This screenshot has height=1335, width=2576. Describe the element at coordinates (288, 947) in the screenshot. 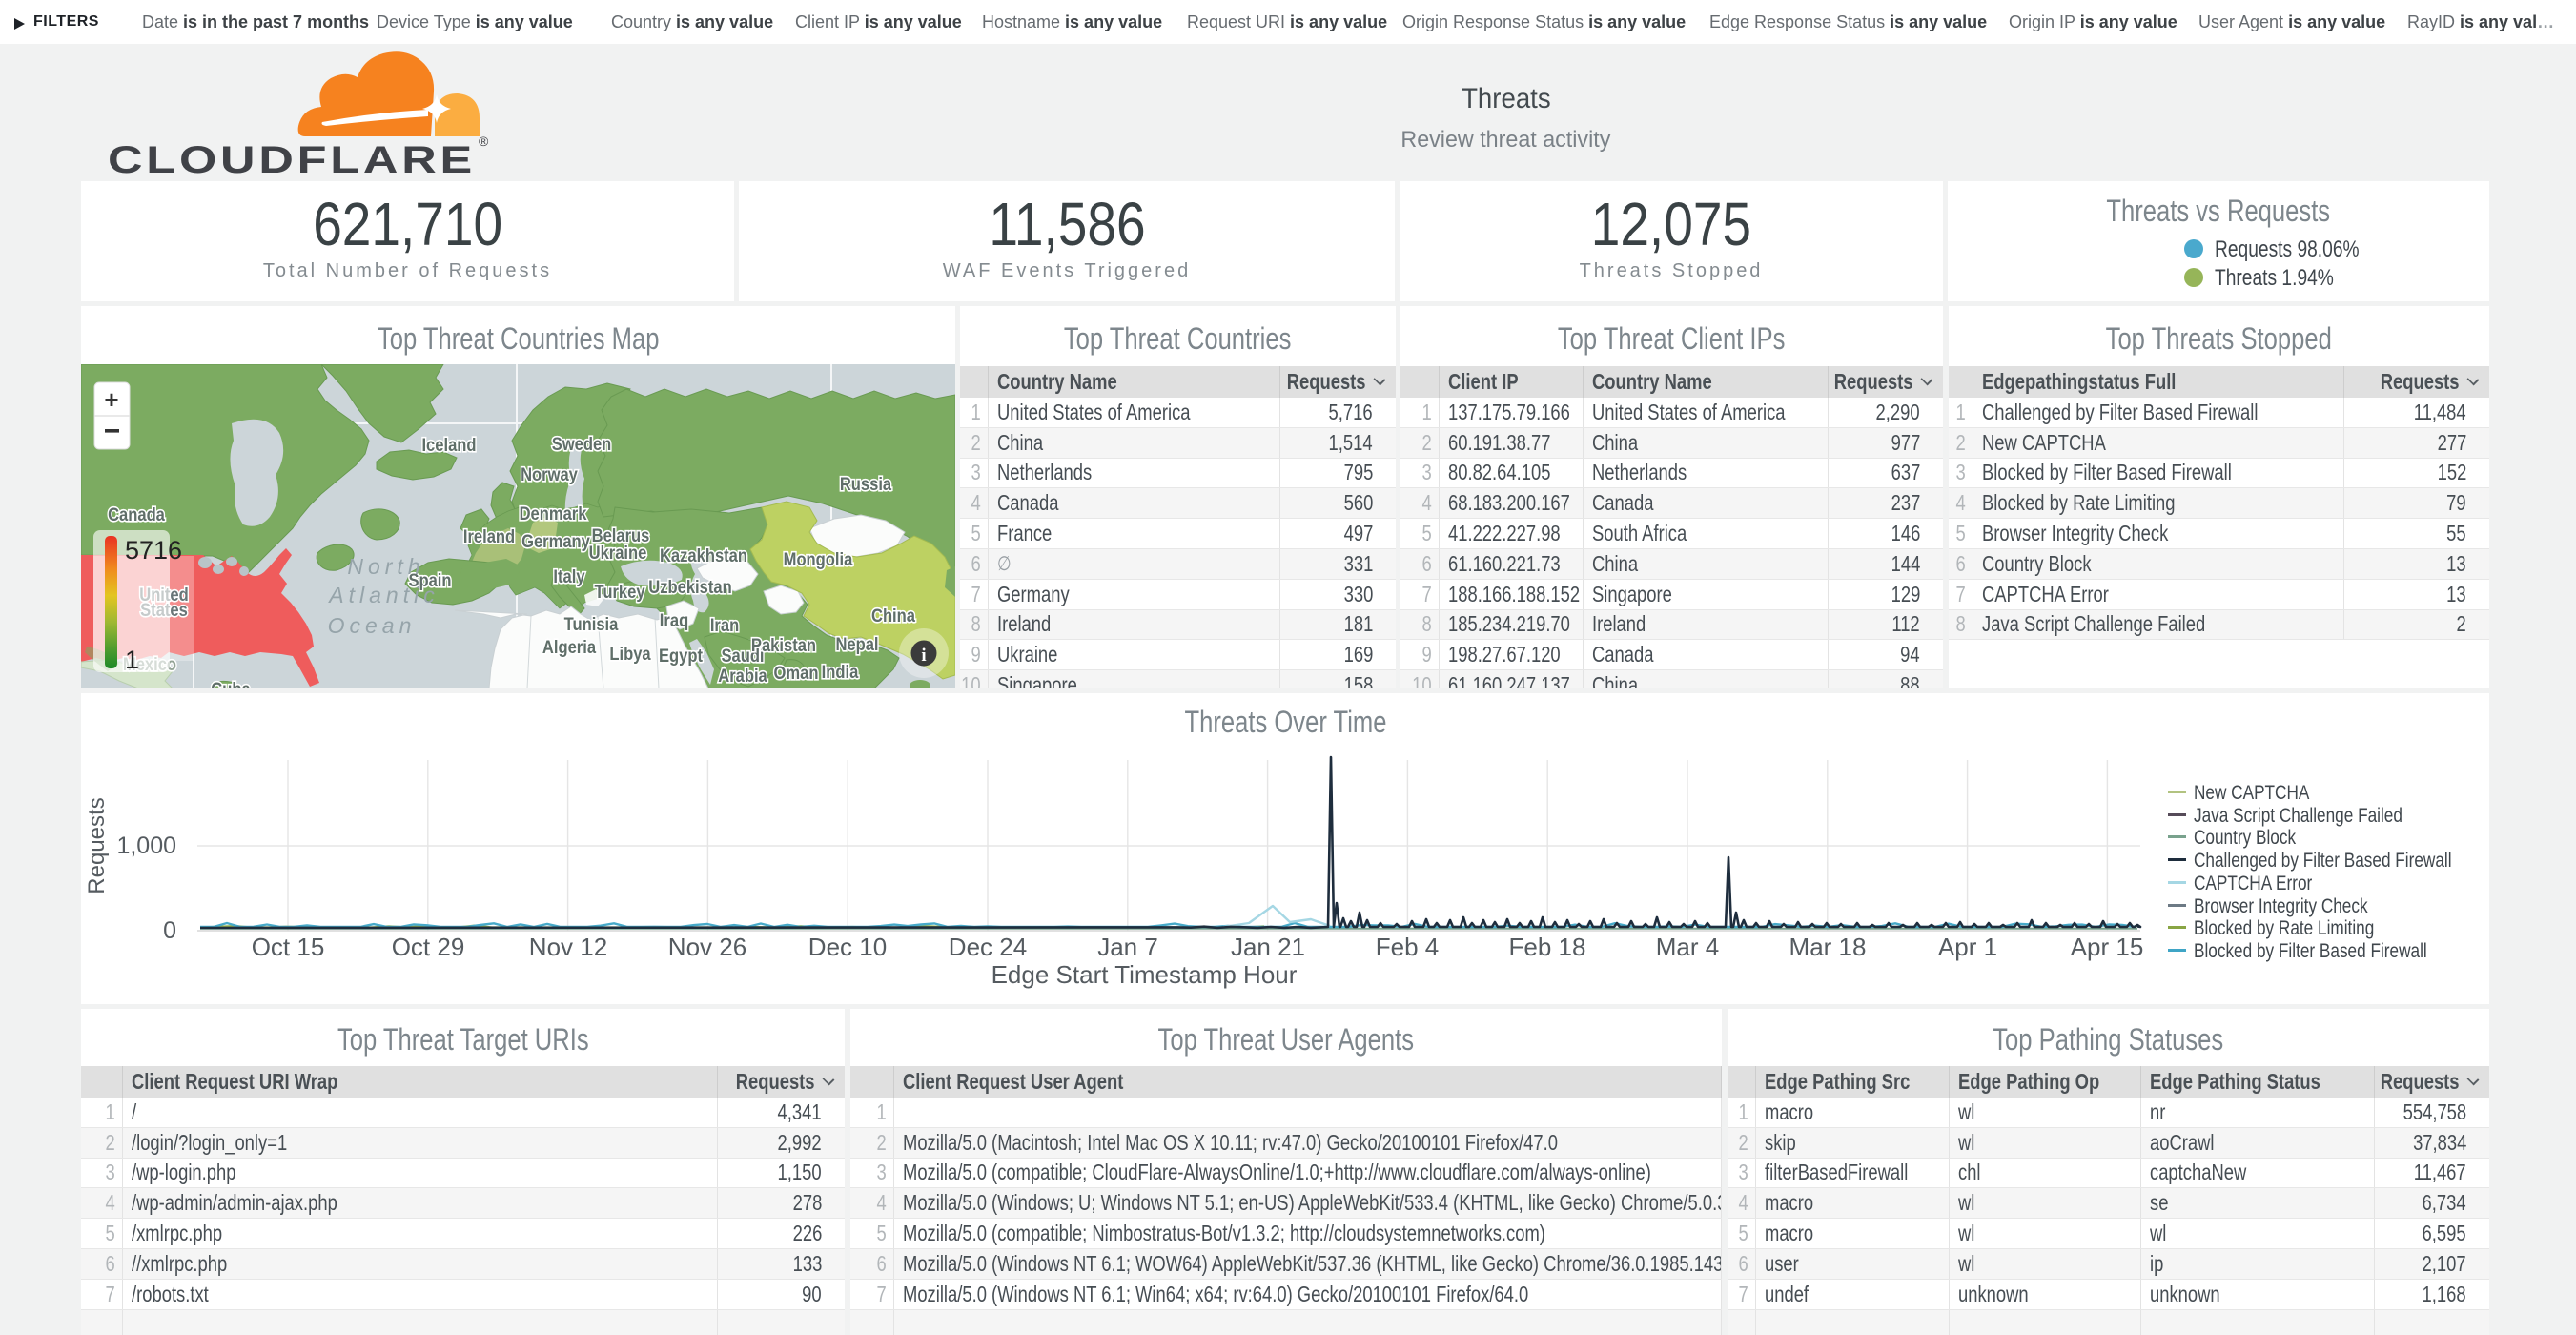

I see `svg-text: Oct 15` at that location.